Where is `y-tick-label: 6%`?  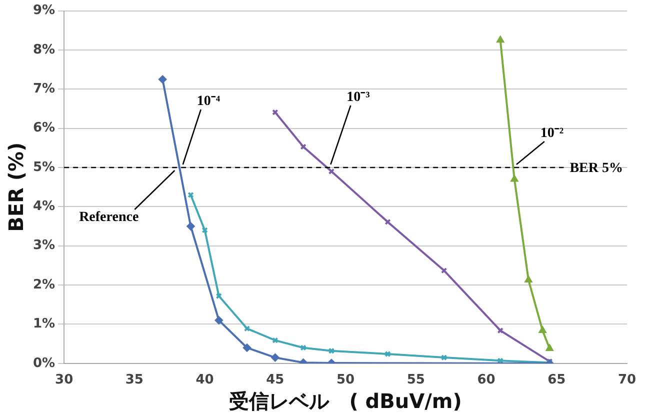 y-tick-label: 6% is located at coordinates (44, 128).